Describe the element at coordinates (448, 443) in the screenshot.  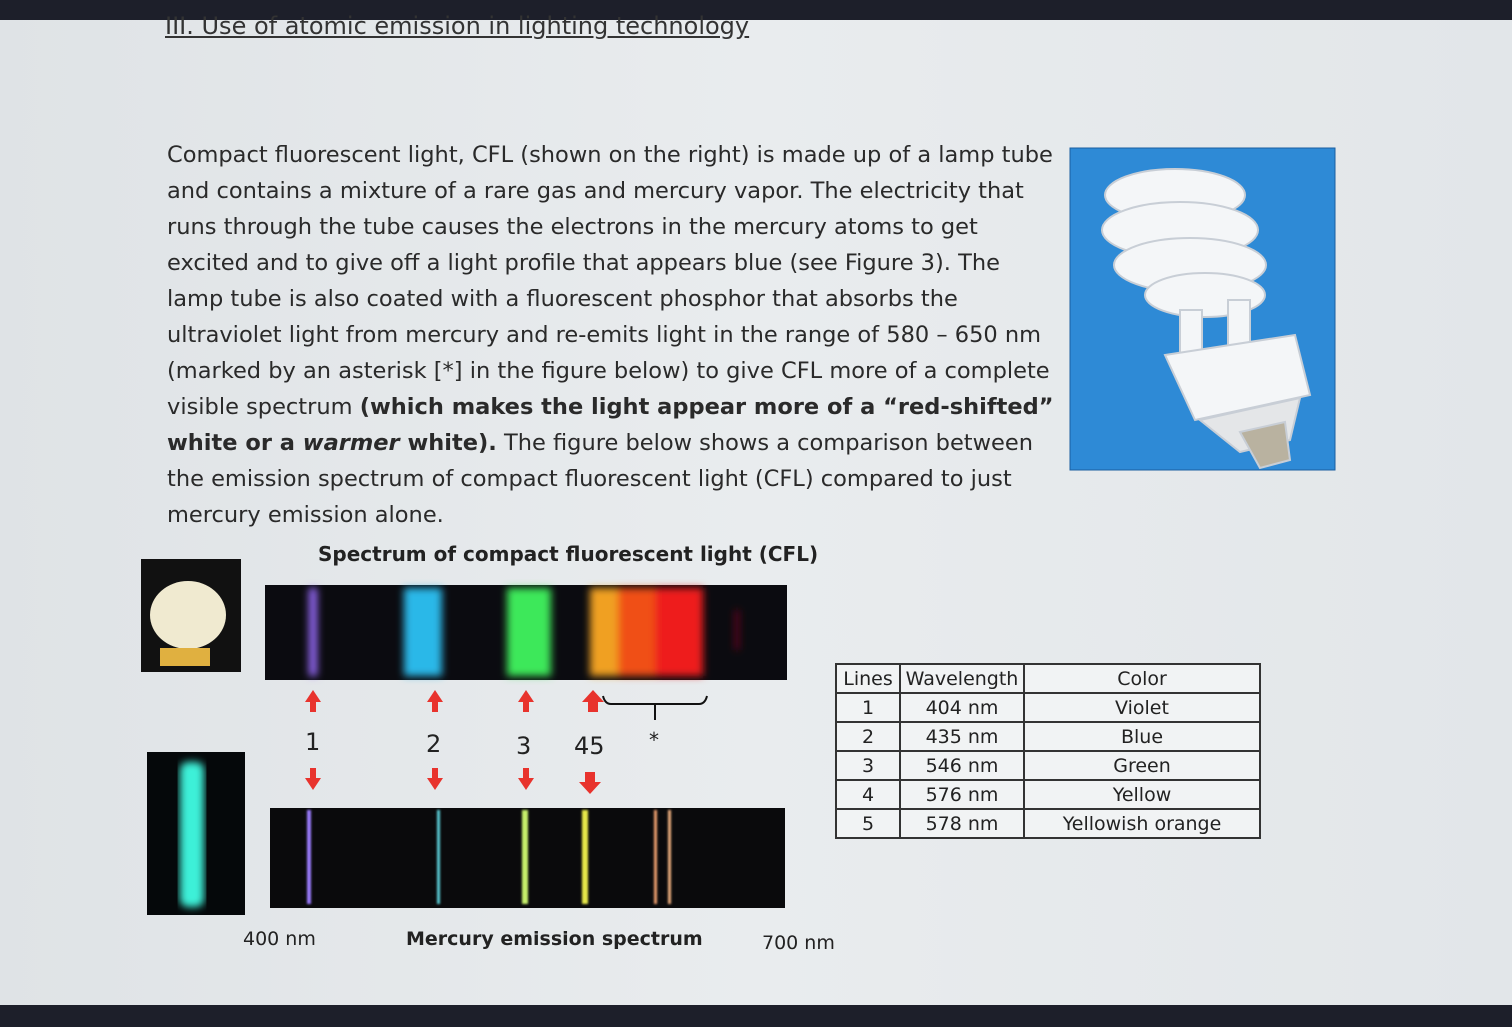
I see `bold-run: white).` at that location.